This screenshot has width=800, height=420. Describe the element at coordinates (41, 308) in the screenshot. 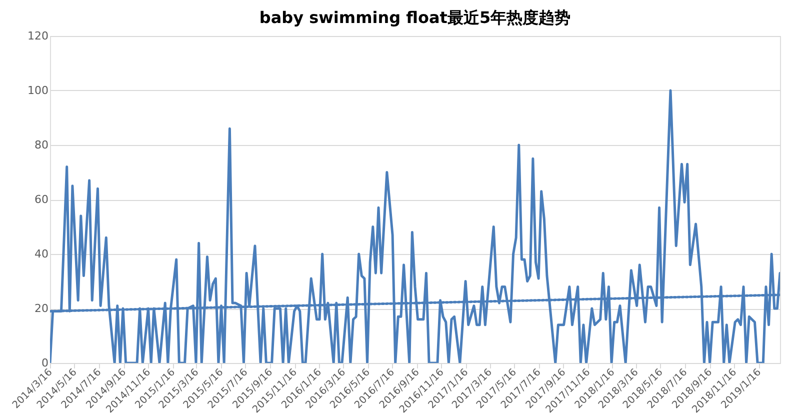

I see `y-tick-label: 20` at that location.